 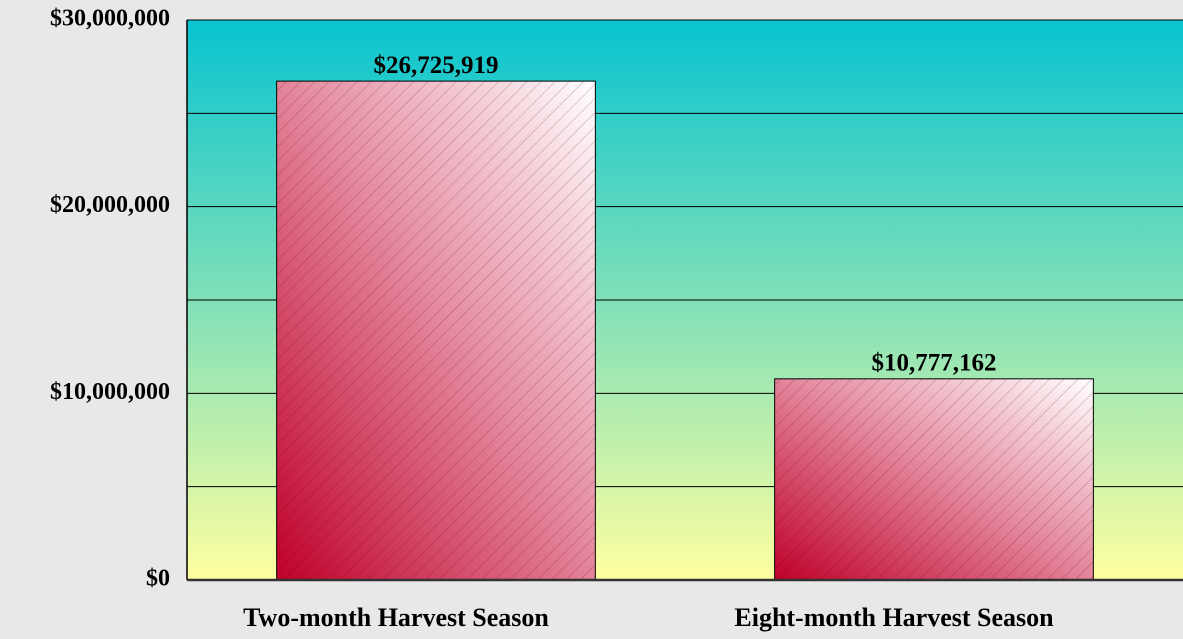 I want to click on x-tick-label: Two-month Harvest Season, so click(x=396, y=617).